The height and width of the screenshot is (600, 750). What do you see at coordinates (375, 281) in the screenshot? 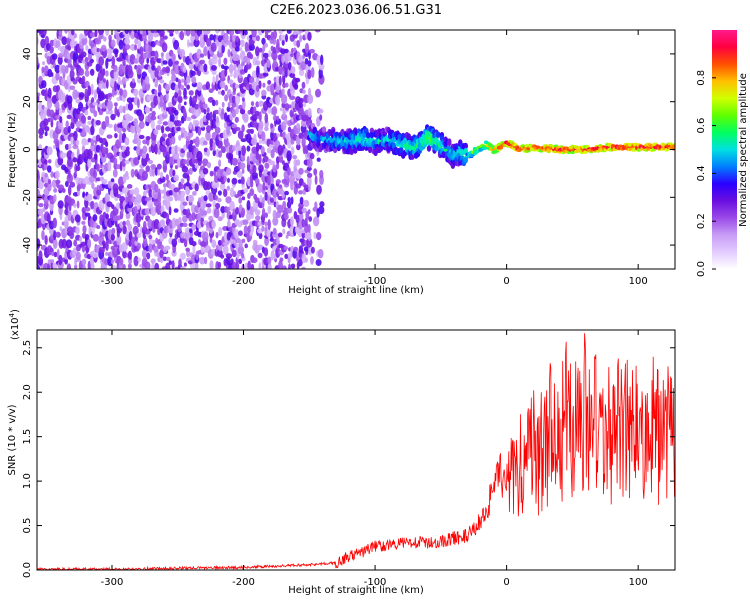
I see `x-tick-label: -100` at bounding box center [375, 281].